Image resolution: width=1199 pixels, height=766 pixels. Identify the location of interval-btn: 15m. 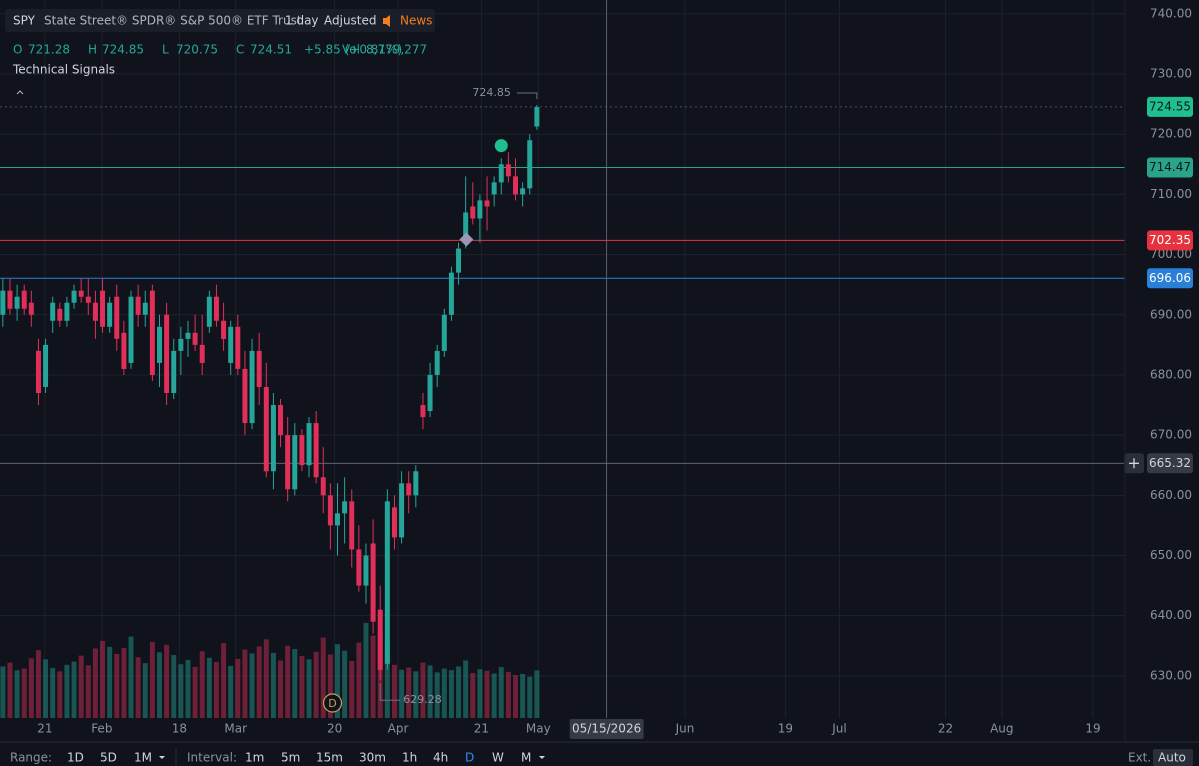
(329, 758).